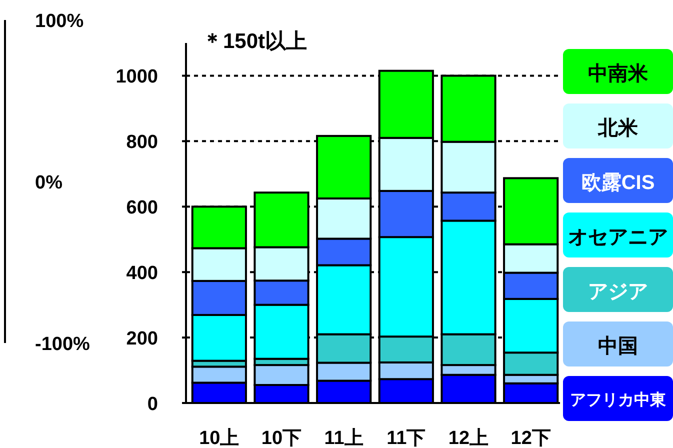 The width and height of the screenshot is (673, 448). I want to click on text: 欧露CIS, so click(618, 183).